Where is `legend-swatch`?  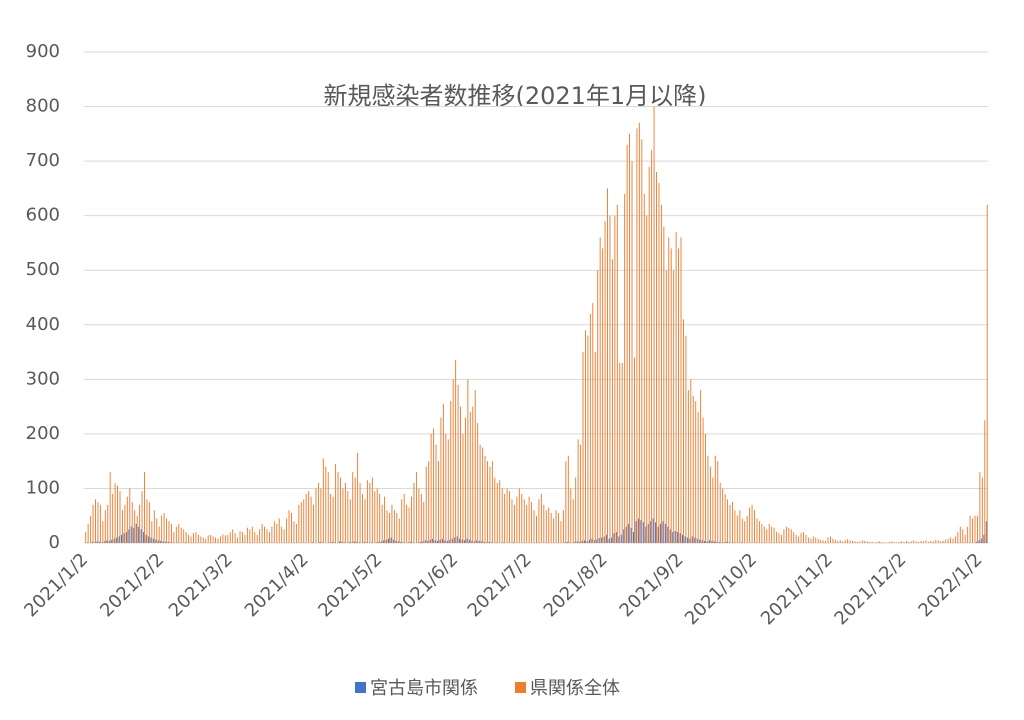 legend-swatch is located at coordinates (520, 687).